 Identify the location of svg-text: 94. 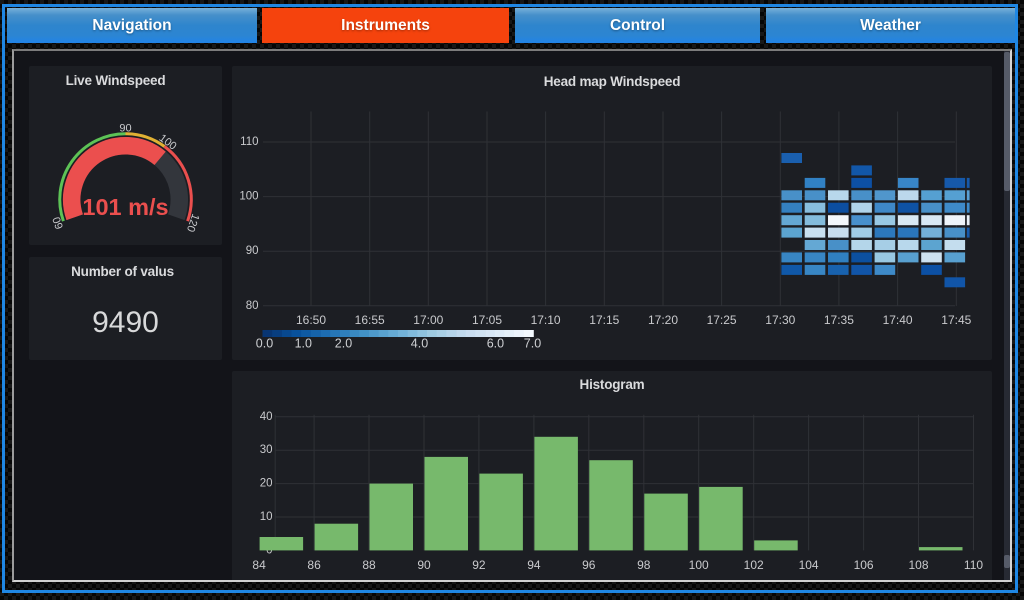
(534, 565).